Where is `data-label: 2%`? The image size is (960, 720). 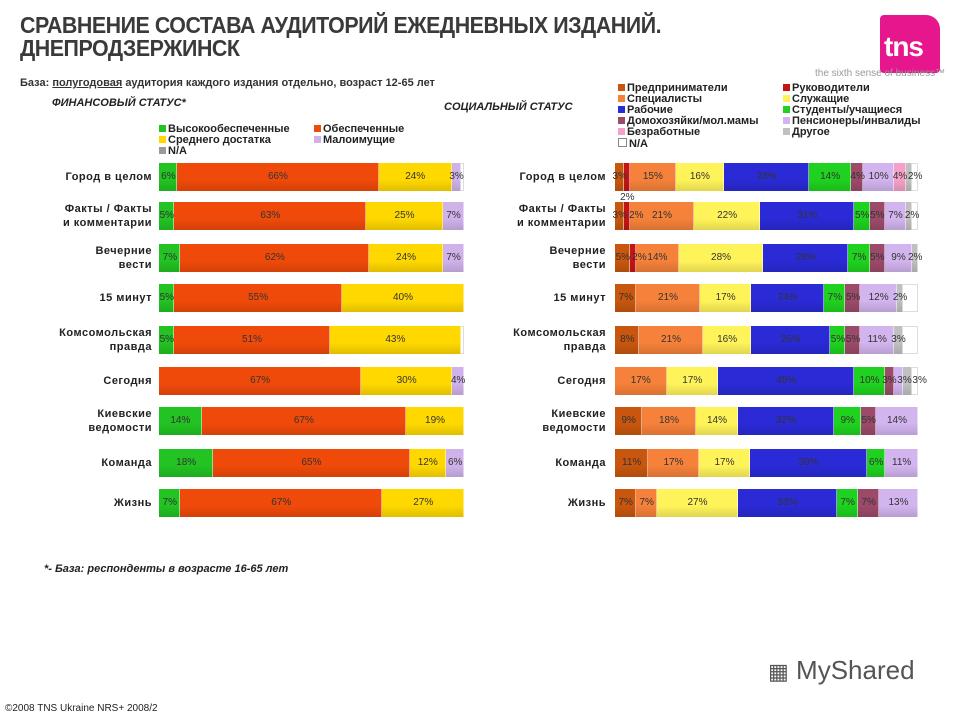 data-label: 2% is located at coordinates (636, 215).